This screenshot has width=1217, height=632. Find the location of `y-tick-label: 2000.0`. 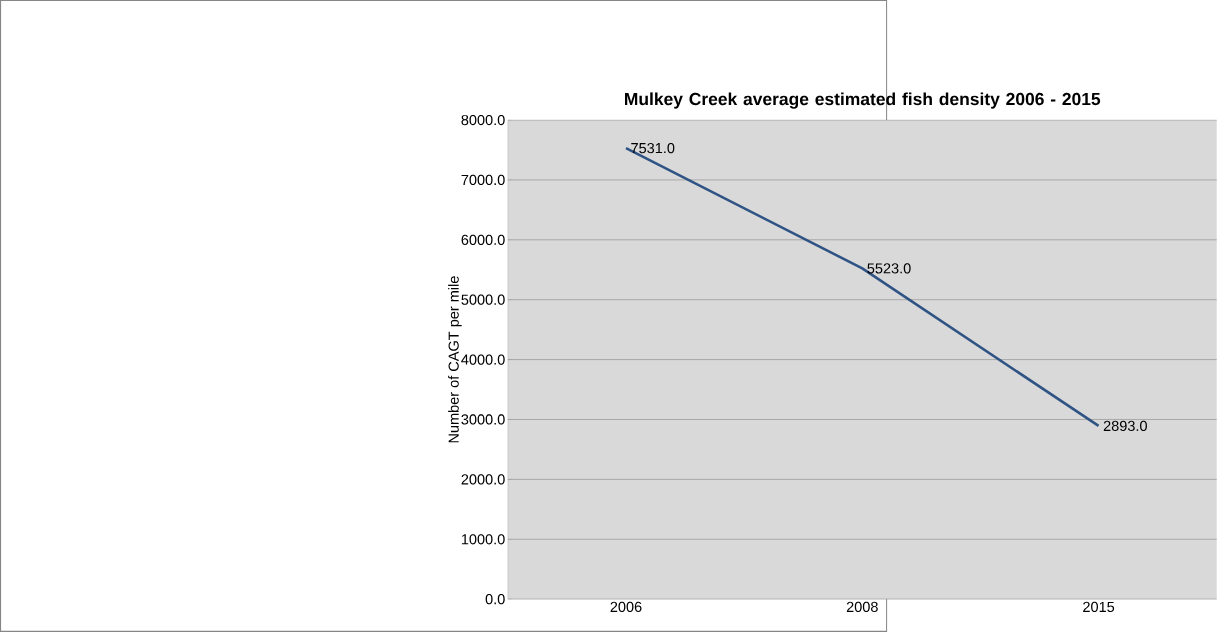

y-tick-label: 2000.0 is located at coordinates (483, 479).